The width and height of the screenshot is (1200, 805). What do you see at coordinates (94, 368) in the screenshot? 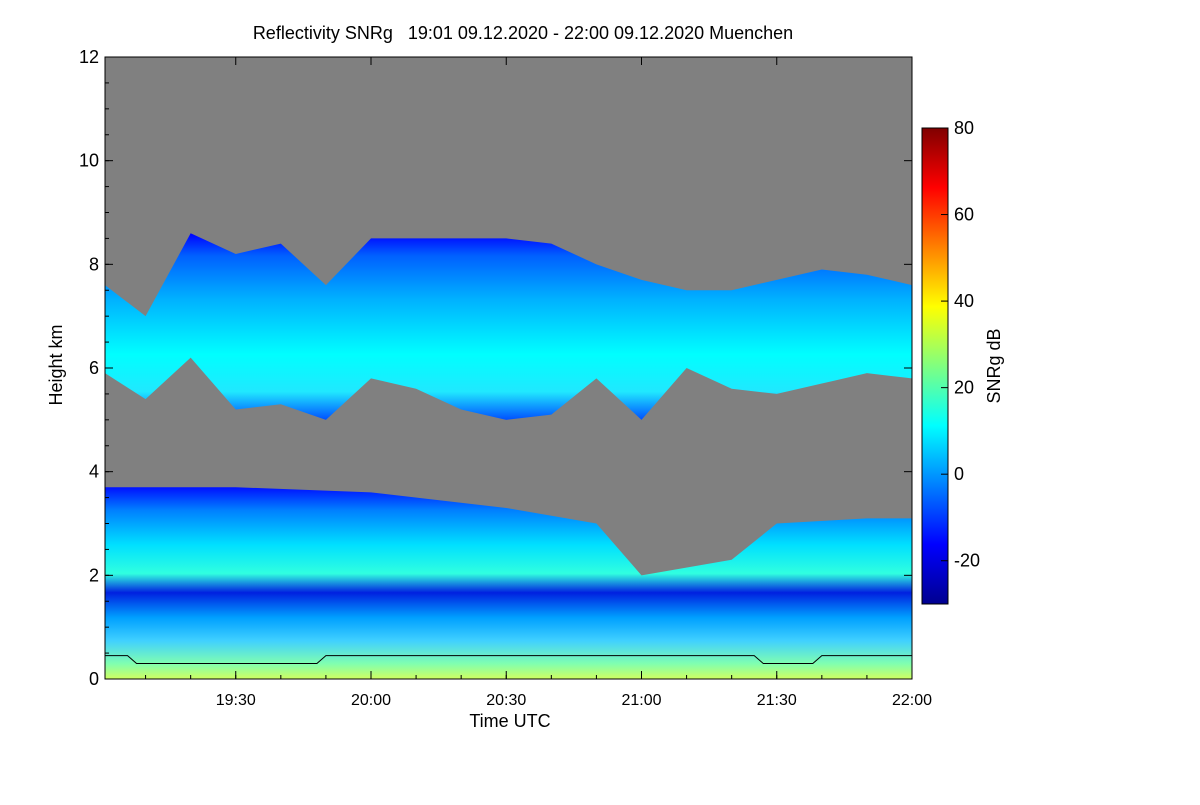
I see `y-tick-label: 6` at bounding box center [94, 368].